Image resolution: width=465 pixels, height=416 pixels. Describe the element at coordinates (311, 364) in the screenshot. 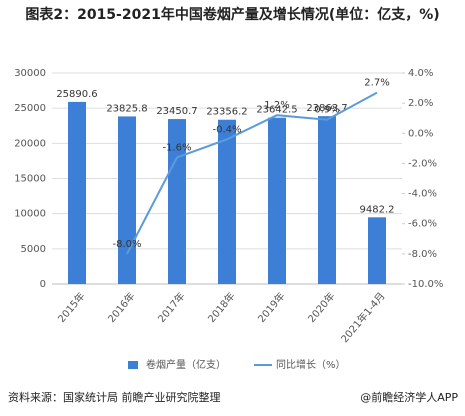

I see `legend-label: 同比增长（%）` at that location.